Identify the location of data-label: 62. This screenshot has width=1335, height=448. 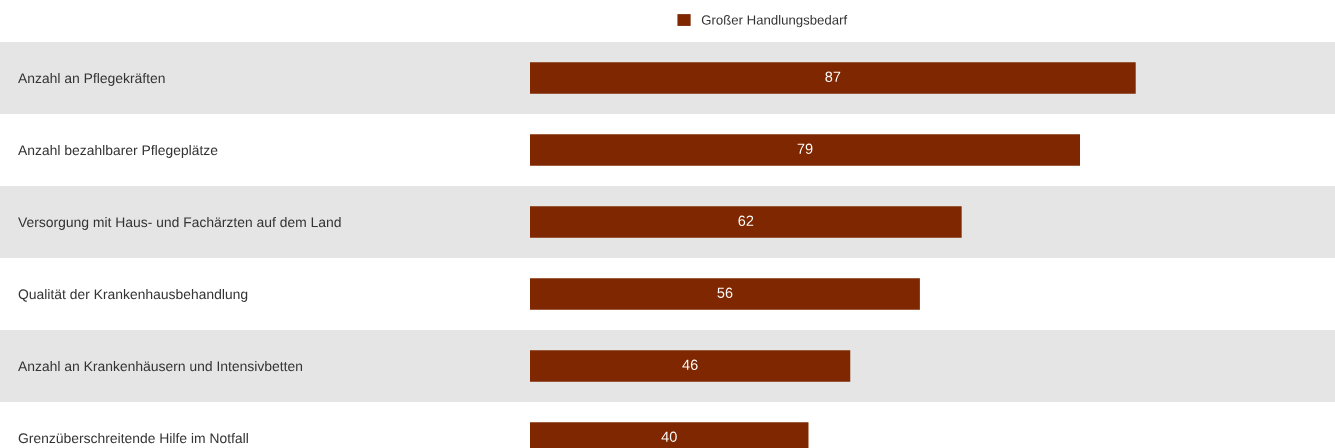
(746, 220).